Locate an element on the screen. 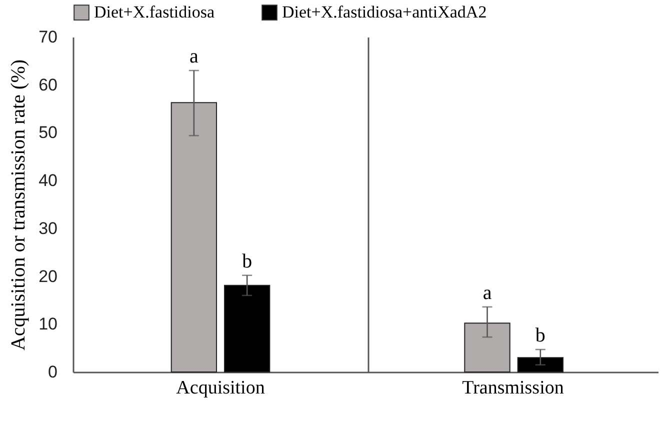 The width and height of the screenshot is (665, 424). x-tick-label: Acquisition is located at coordinates (221, 388).